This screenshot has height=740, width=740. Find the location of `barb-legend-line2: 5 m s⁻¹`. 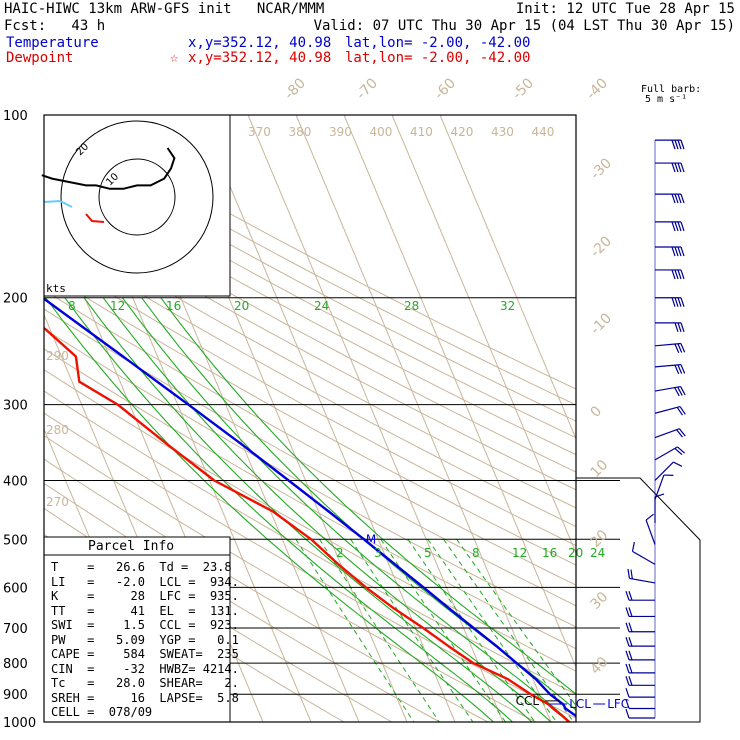

barb-legend-line2: 5 m s⁻¹ is located at coordinates (666, 99).